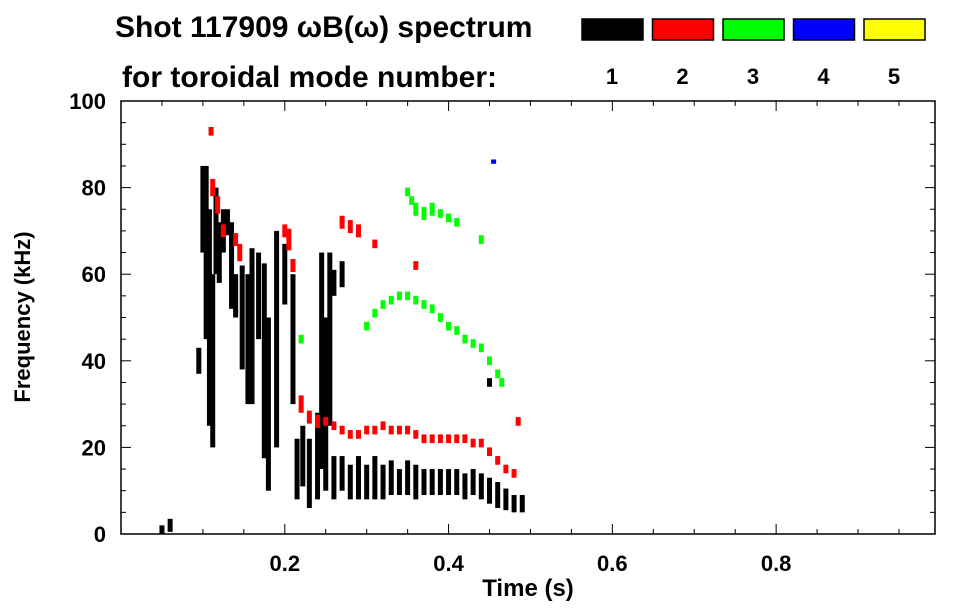 This screenshot has width=963, height=615. Describe the element at coordinates (94, 188) in the screenshot. I see `y-tick-label: 80` at that location.